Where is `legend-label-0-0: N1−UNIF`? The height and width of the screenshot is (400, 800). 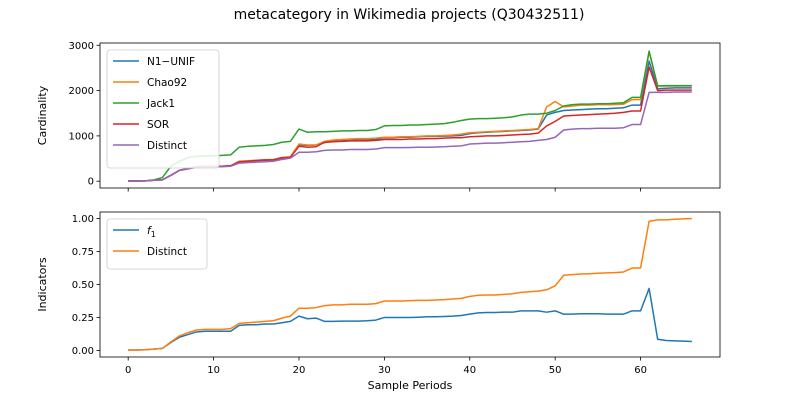
legend-label-0-0: N1−UNIF is located at coordinates (171, 62).